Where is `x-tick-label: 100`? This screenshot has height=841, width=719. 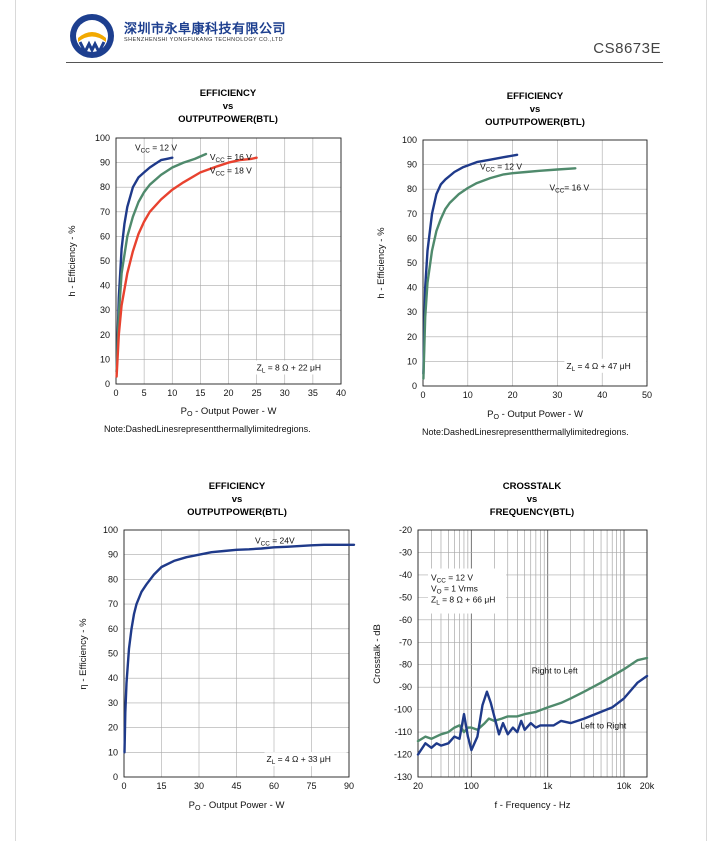
x-tick-label: 100 is located at coordinates (471, 786).